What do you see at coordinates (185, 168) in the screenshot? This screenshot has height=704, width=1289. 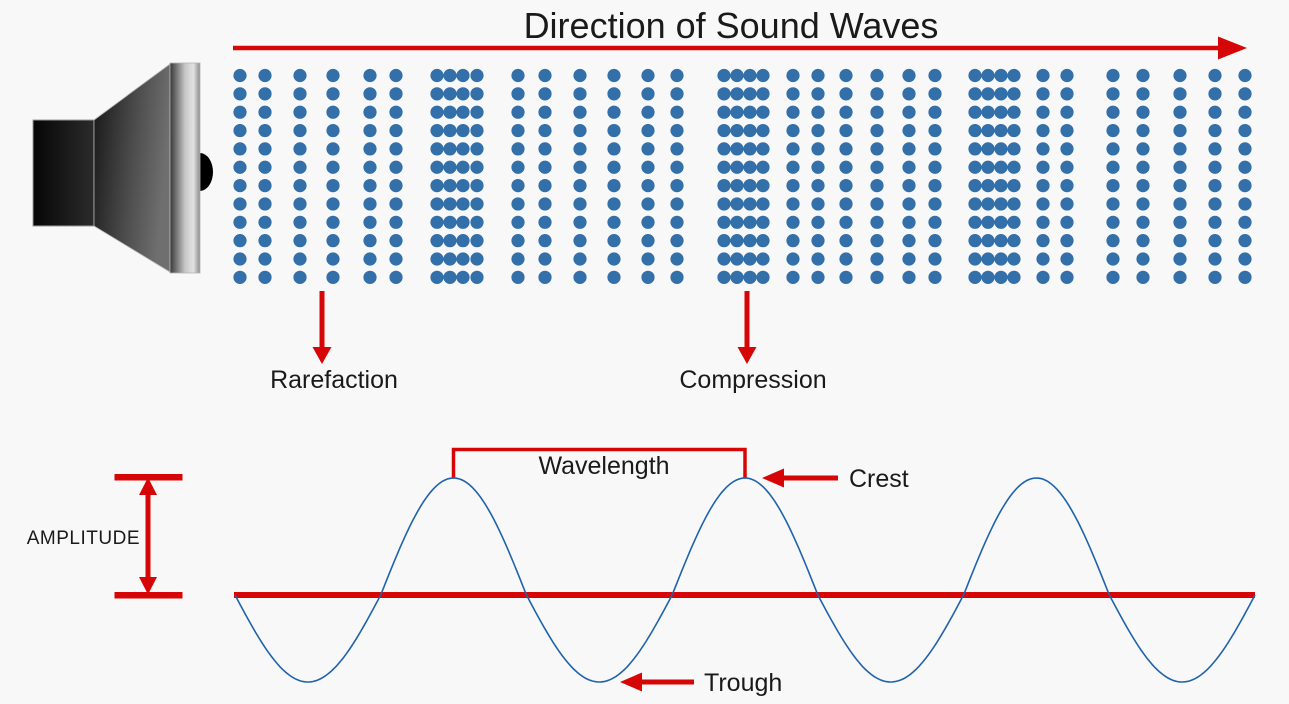 I see `speaker-front-panel` at bounding box center [185, 168].